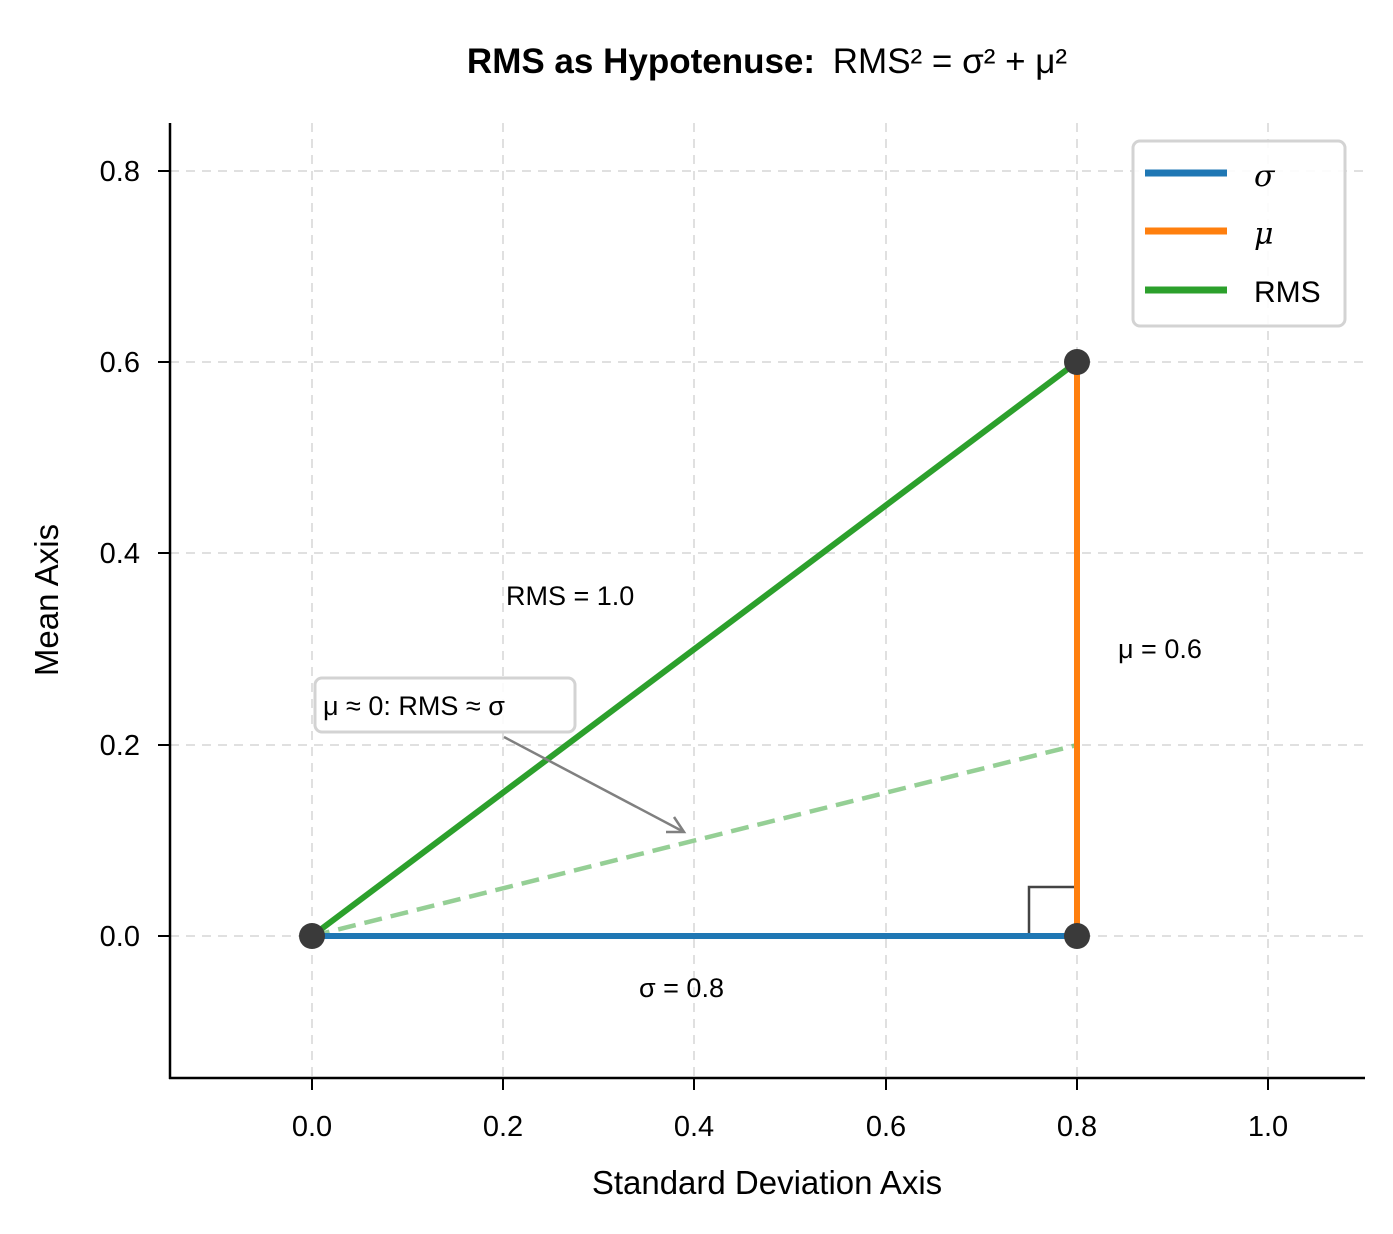 The image size is (1393, 1234). What do you see at coordinates (312, 936) in the screenshot?
I see `vertex-origin` at bounding box center [312, 936].